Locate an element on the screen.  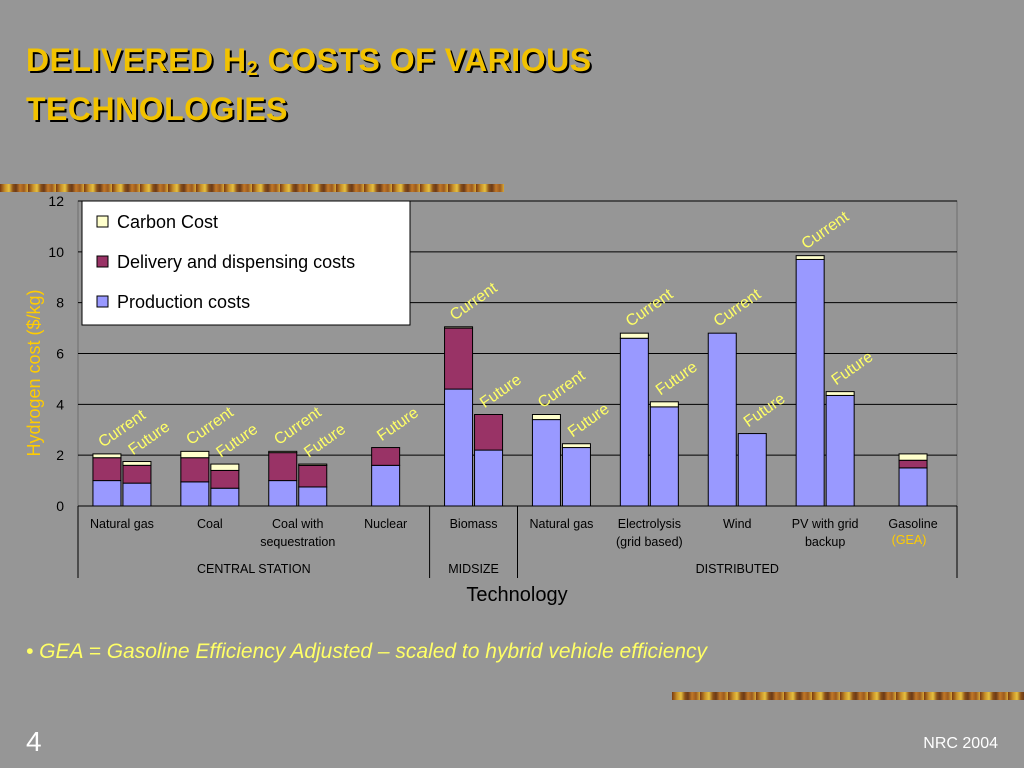
category-label: Coal is located at coordinates (210, 524).